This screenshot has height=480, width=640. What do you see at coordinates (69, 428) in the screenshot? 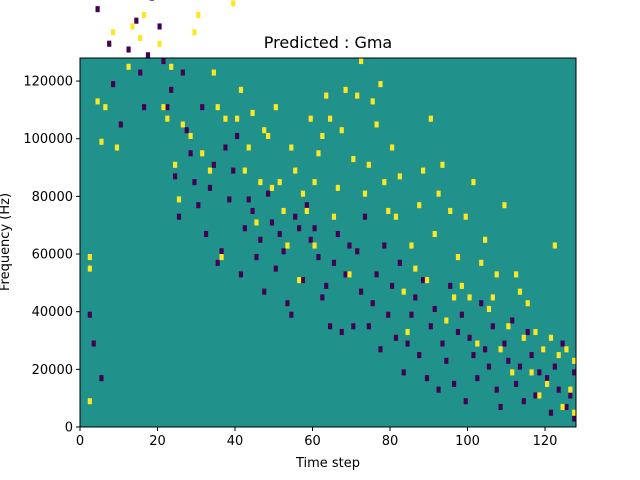
I see `y-tick-label: 0` at bounding box center [69, 428].